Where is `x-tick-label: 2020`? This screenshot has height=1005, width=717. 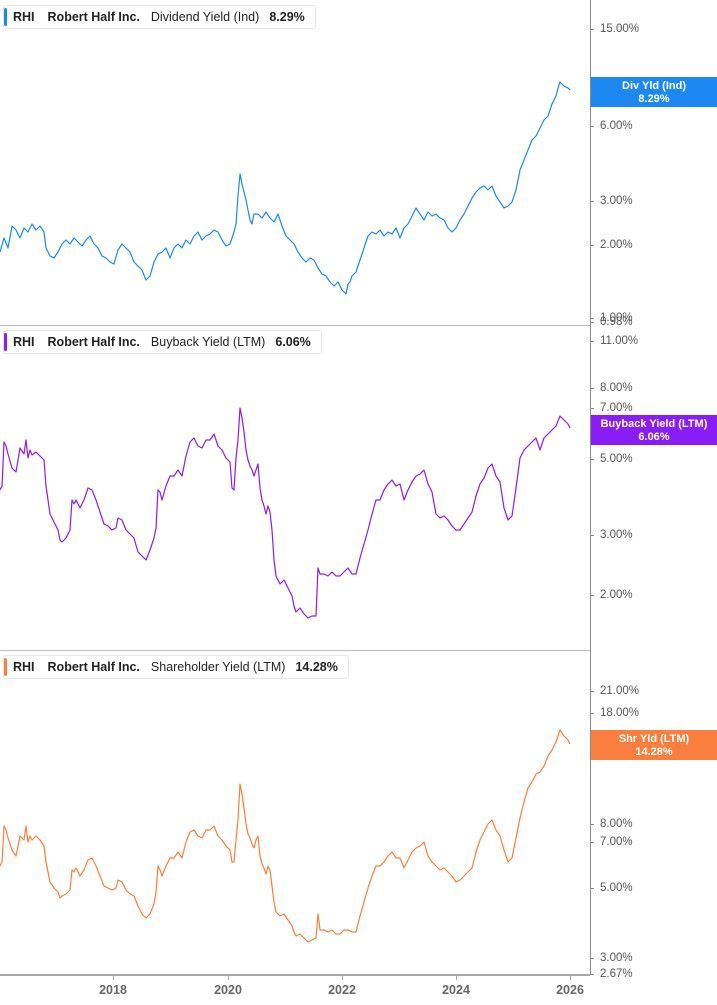
x-tick-label: 2020 is located at coordinates (228, 990).